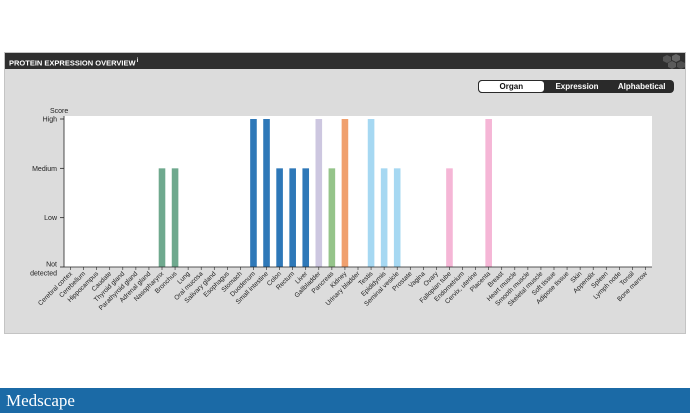 This screenshot has width=690, height=413. I want to click on toggle-expression: Expression, so click(577, 86).